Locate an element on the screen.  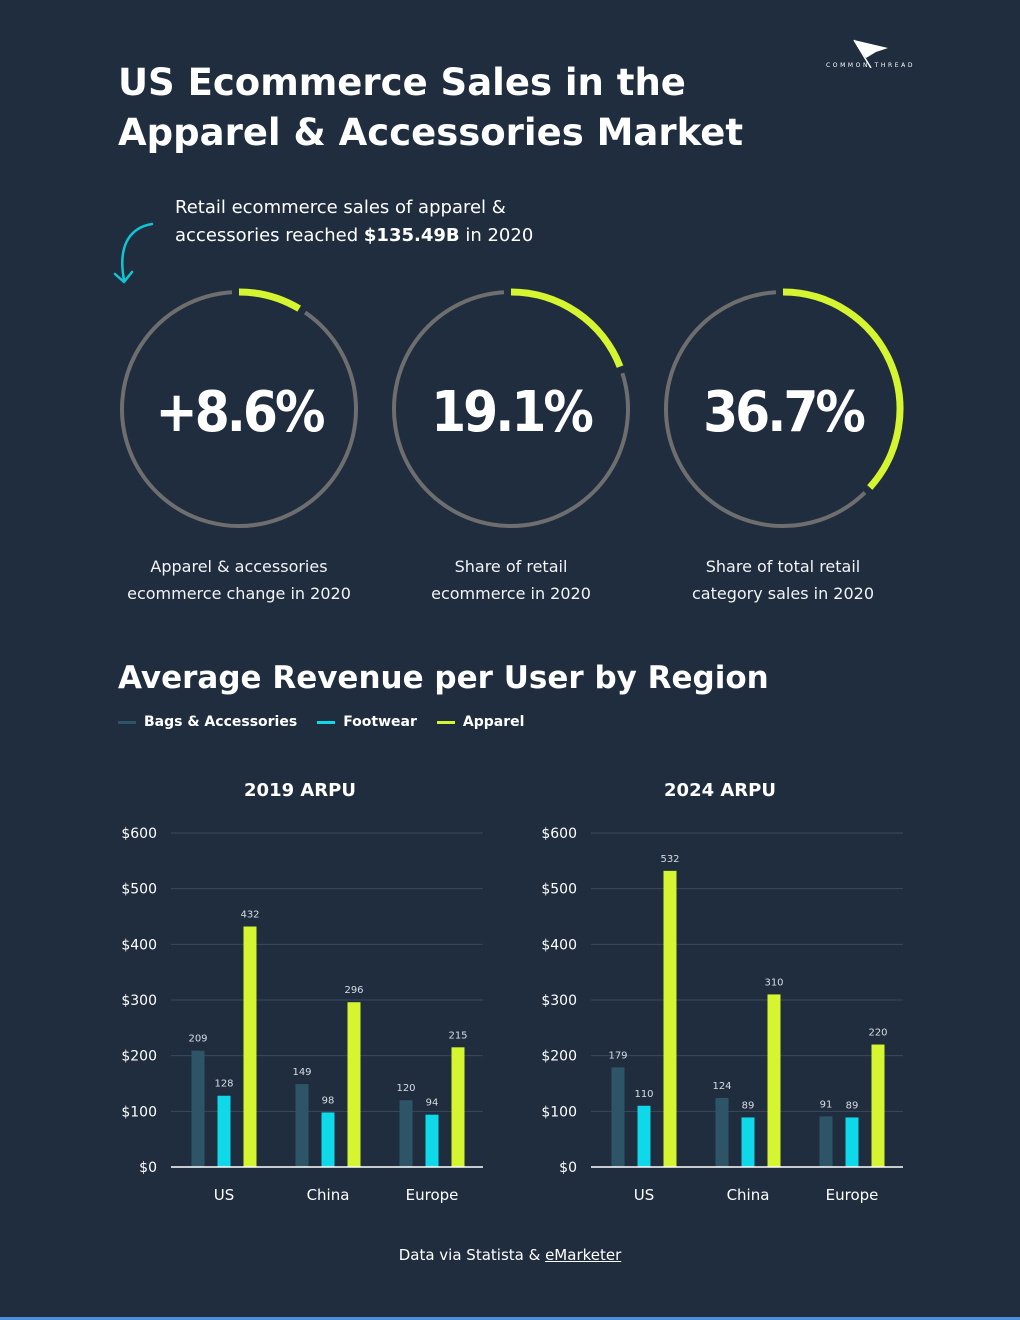
data-label: 310 is located at coordinates (773, 982).